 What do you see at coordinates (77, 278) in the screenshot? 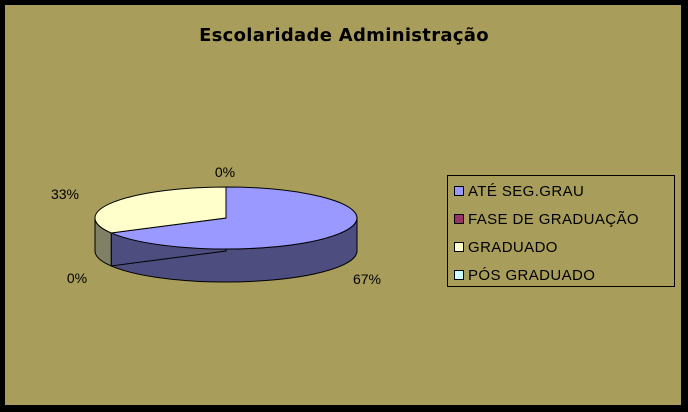
I see `data-label-fase-de-graduacao: 0%` at bounding box center [77, 278].